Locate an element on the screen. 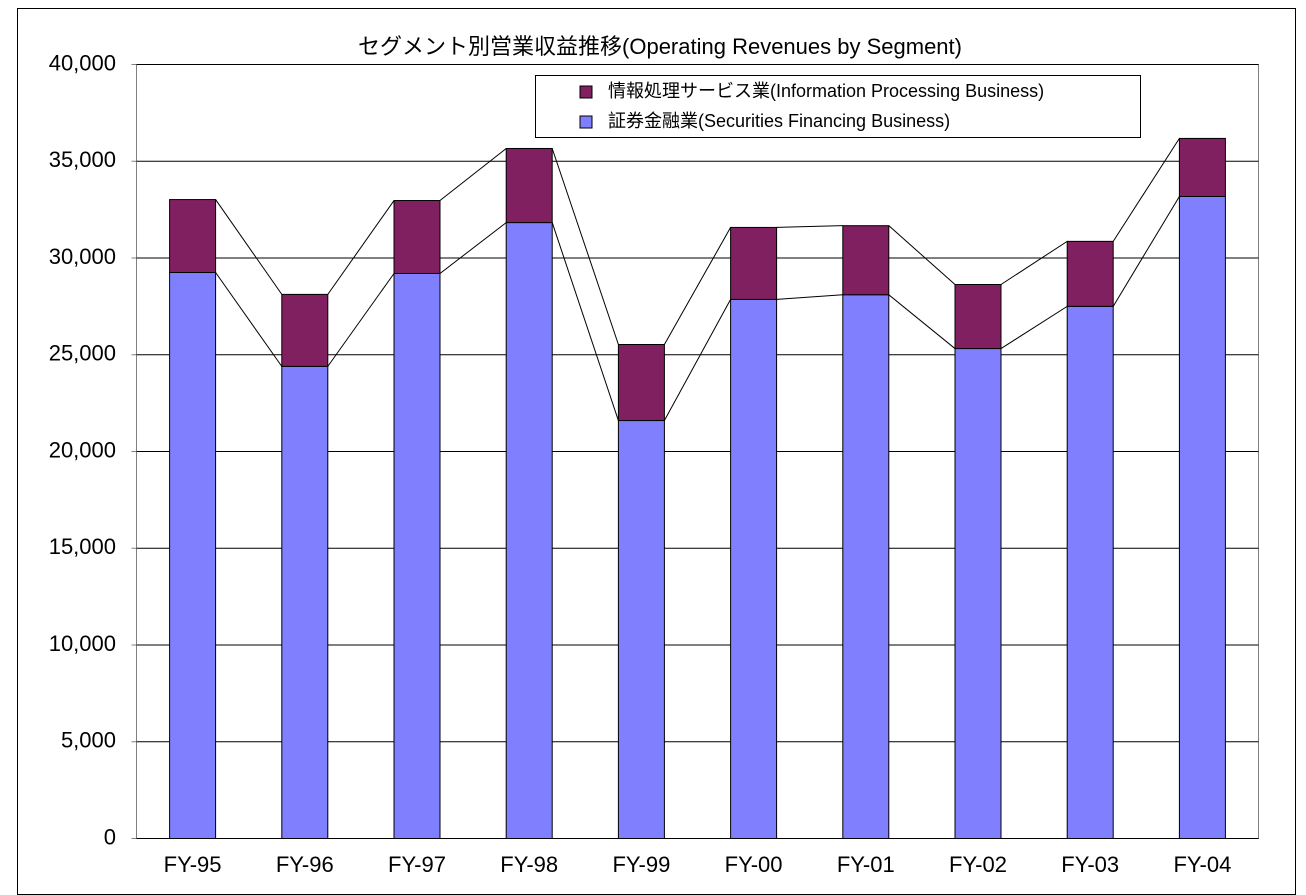  x-tick-label: FY-00 is located at coordinates (754, 864).